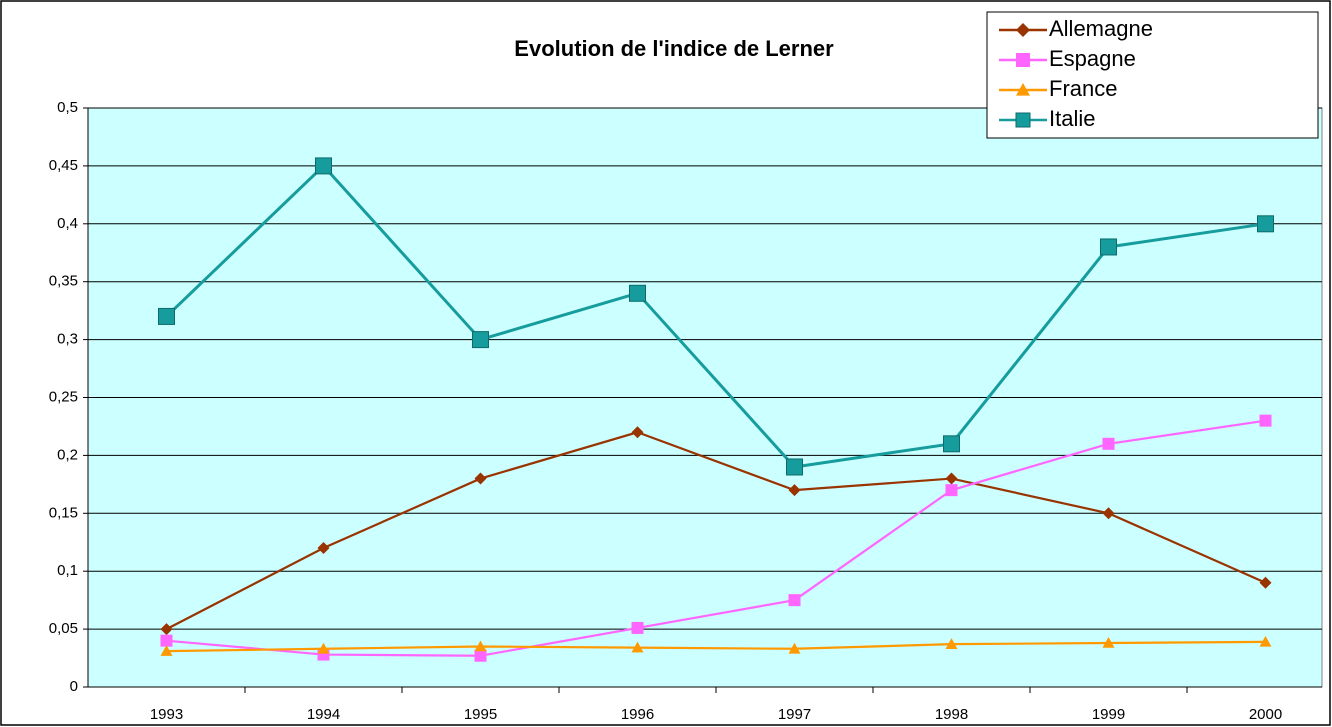  Describe the element at coordinates (67, 454) in the screenshot. I see `y-tick-label: 0,2` at that location.